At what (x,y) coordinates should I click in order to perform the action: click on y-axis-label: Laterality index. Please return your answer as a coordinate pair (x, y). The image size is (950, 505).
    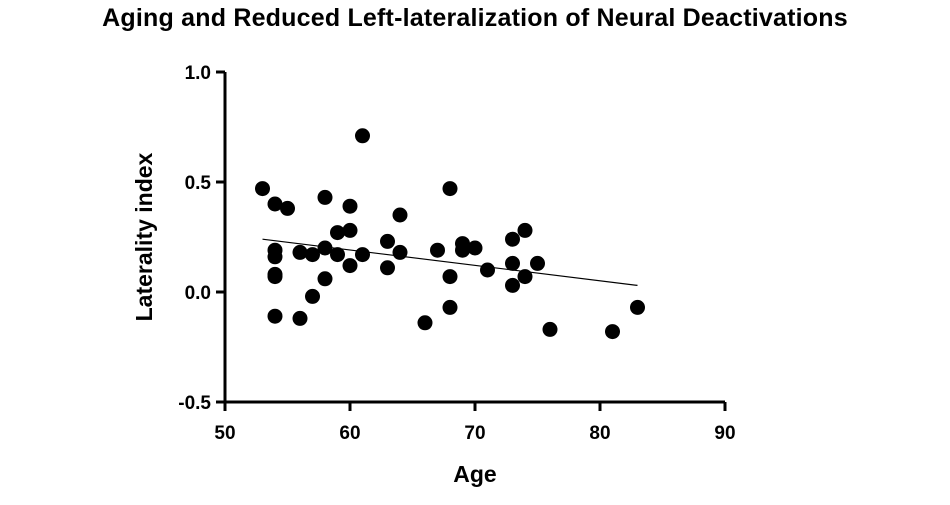
    Looking at the image, I should click on (144, 236).